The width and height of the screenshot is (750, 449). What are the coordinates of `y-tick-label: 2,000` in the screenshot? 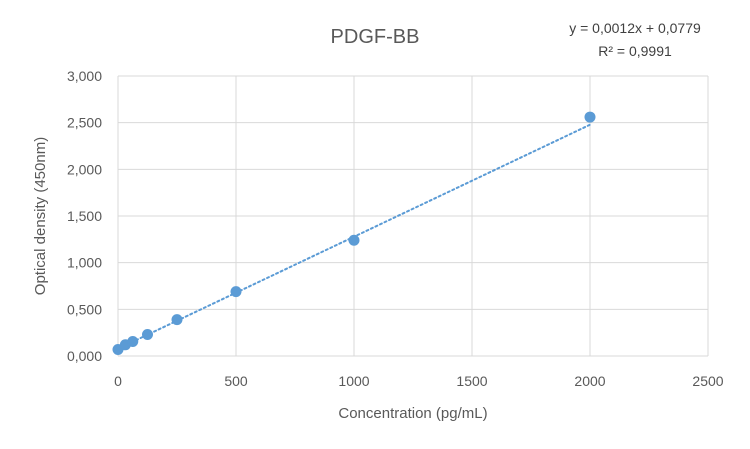 It's located at (84, 169).